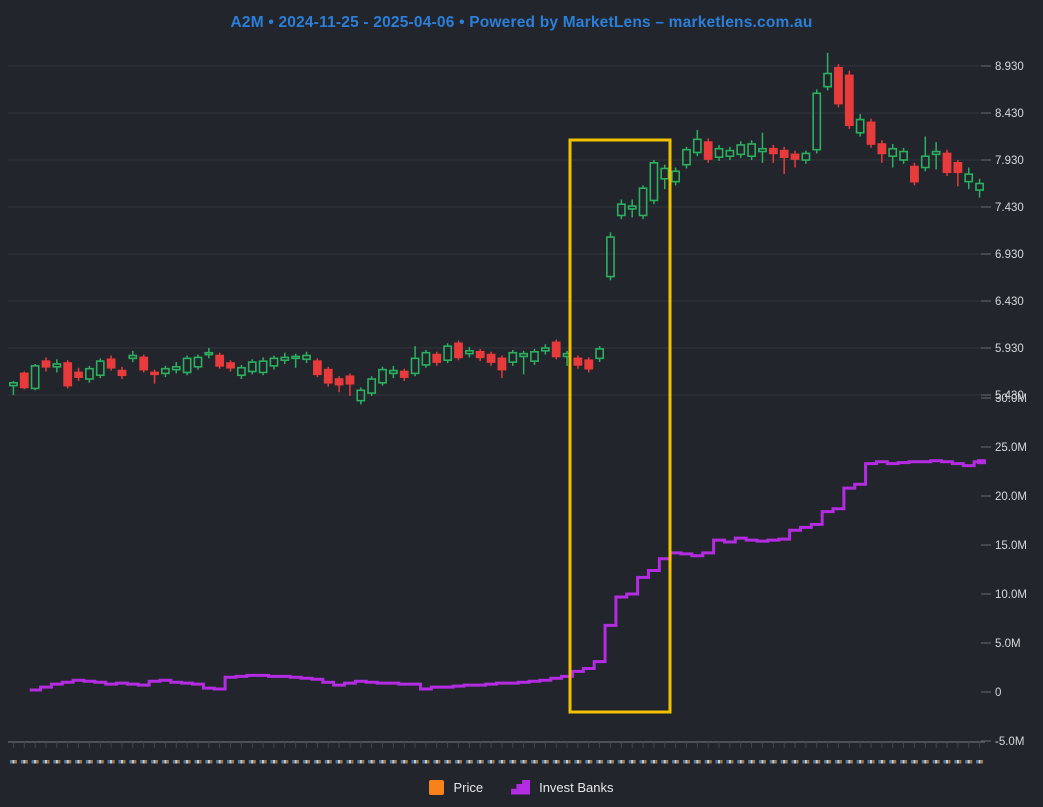 The image size is (1043, 807). I want to click on highlight-box, so click(620, 426).